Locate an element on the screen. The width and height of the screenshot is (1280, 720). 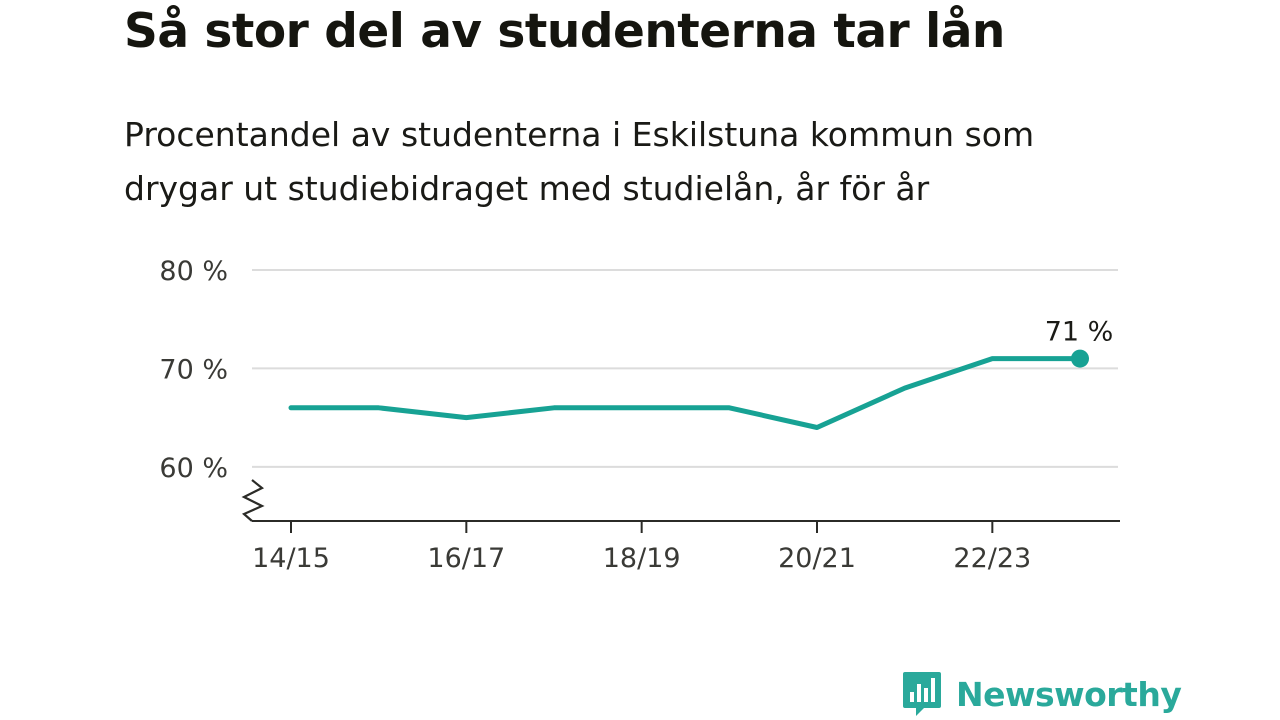
data-point-end is located at coordinates (1080, 358).